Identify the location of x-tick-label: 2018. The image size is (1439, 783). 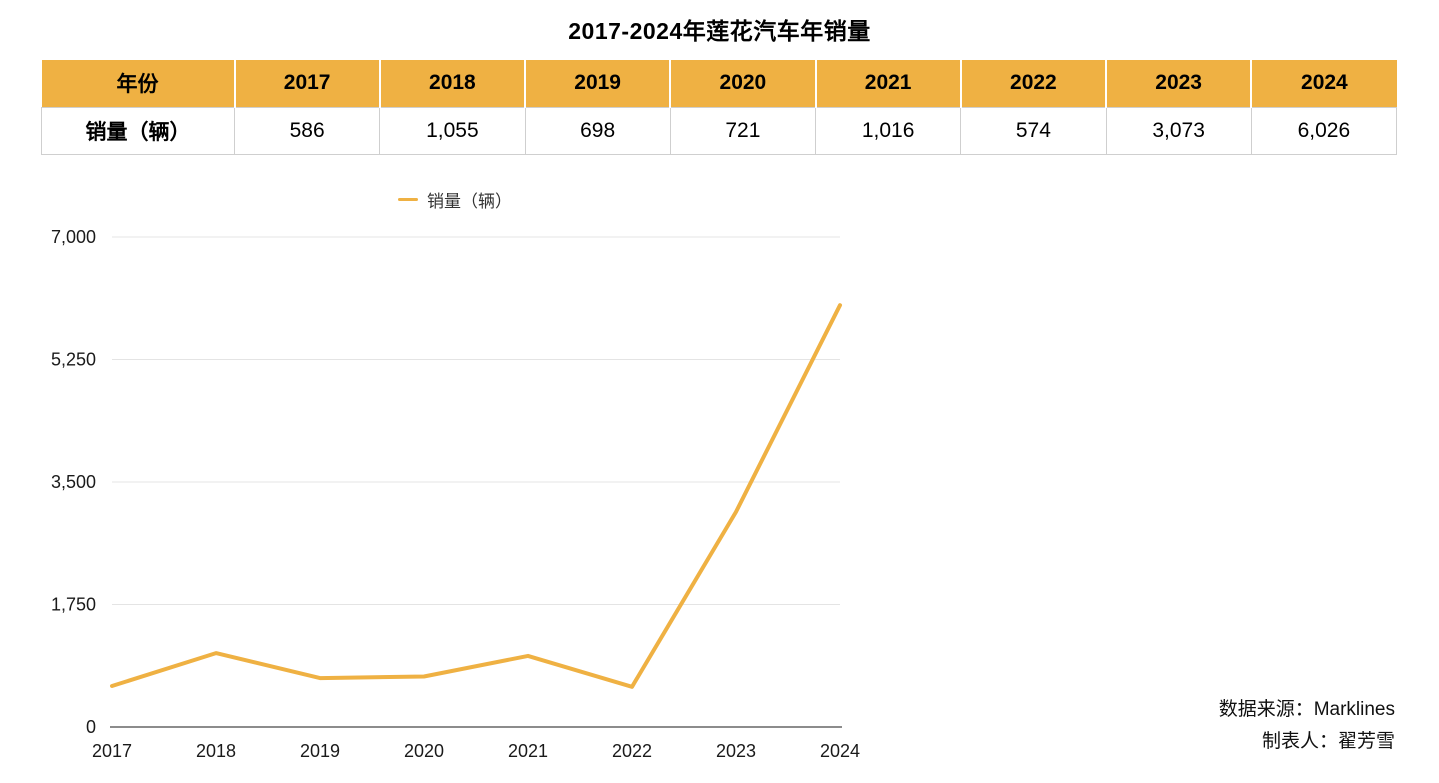
(216, 751).